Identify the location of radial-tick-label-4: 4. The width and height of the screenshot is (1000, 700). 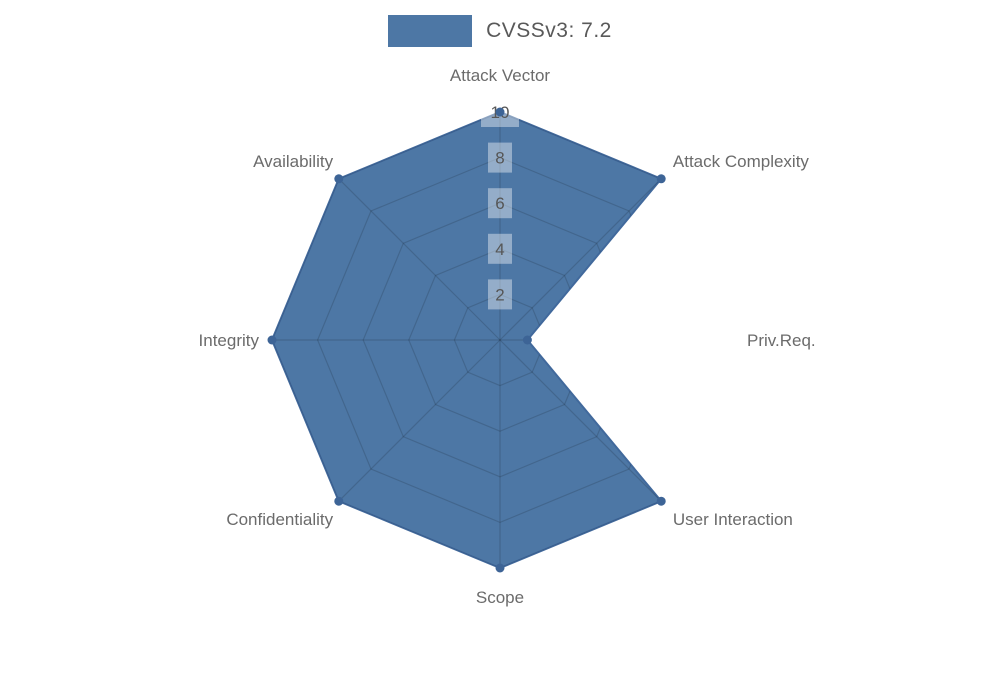
(499, 249).